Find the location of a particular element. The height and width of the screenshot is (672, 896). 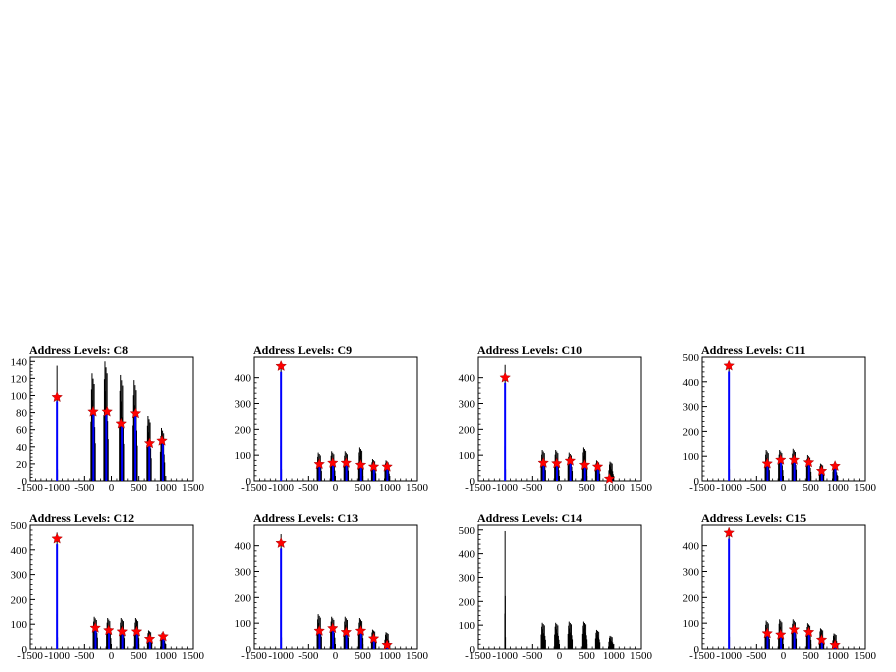

y-tick-label: 80 is located at coordinates (22, 414).